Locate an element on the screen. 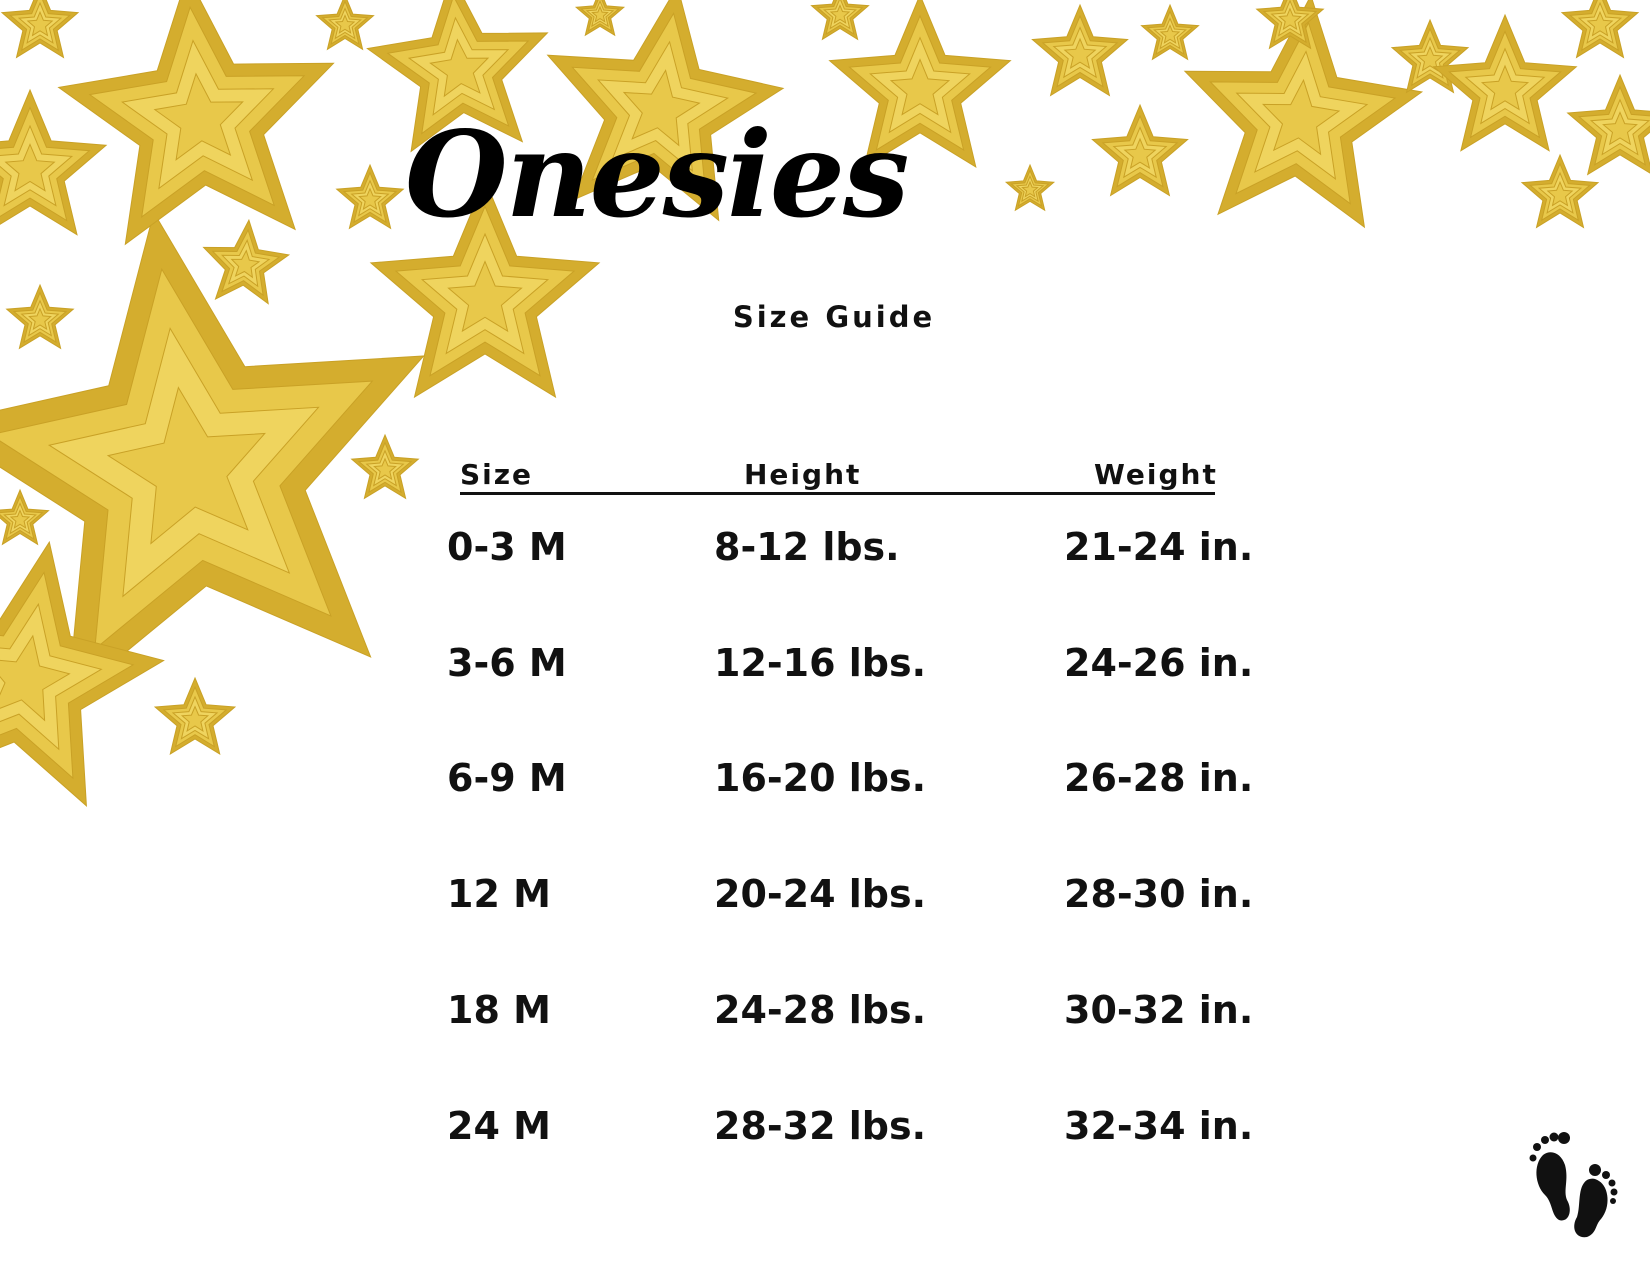  cell-weight: 28-30 in. is located at coordinates (1159, 894).